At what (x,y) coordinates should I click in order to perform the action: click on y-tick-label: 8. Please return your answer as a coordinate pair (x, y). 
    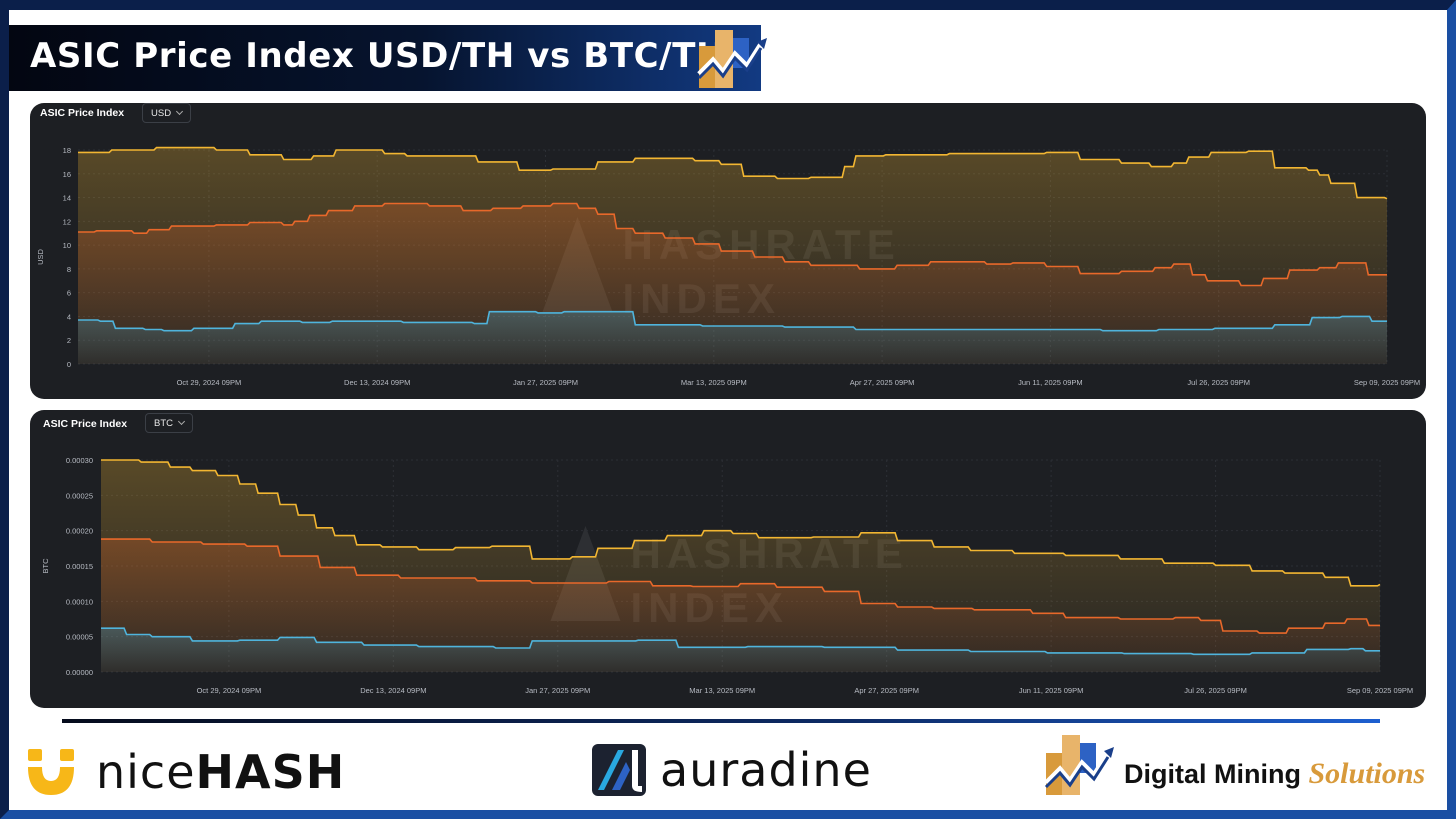
    Looking at the image, I should click on (69, 269).